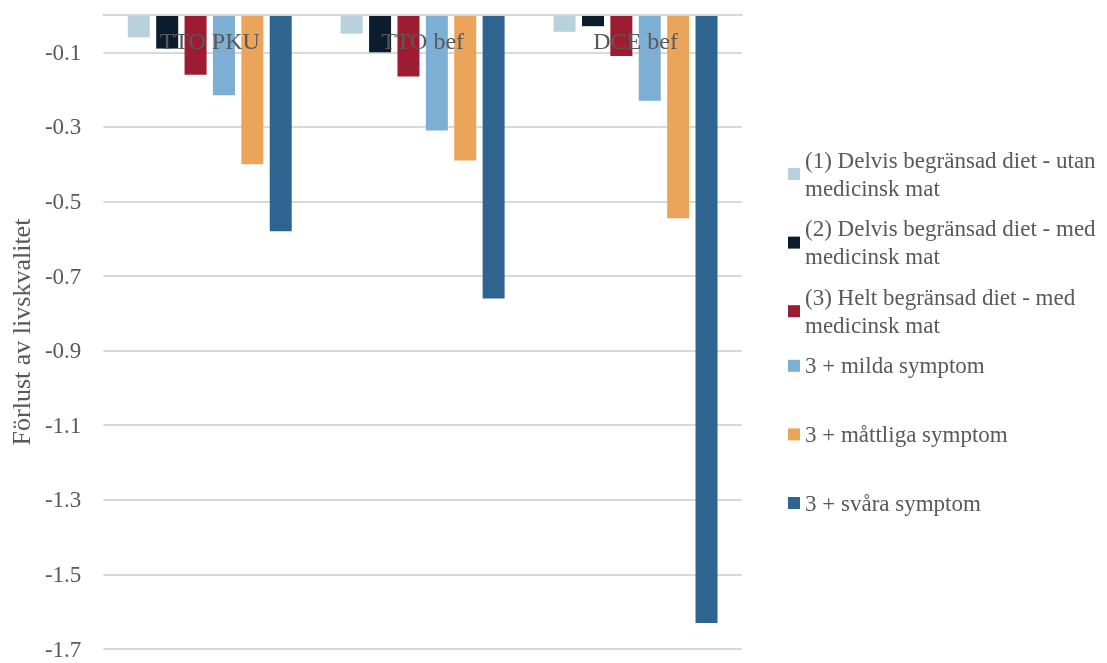 This screenshot has width=1107, height=663. I want to click on y-tick-label: -0.3, so click(63, 127).